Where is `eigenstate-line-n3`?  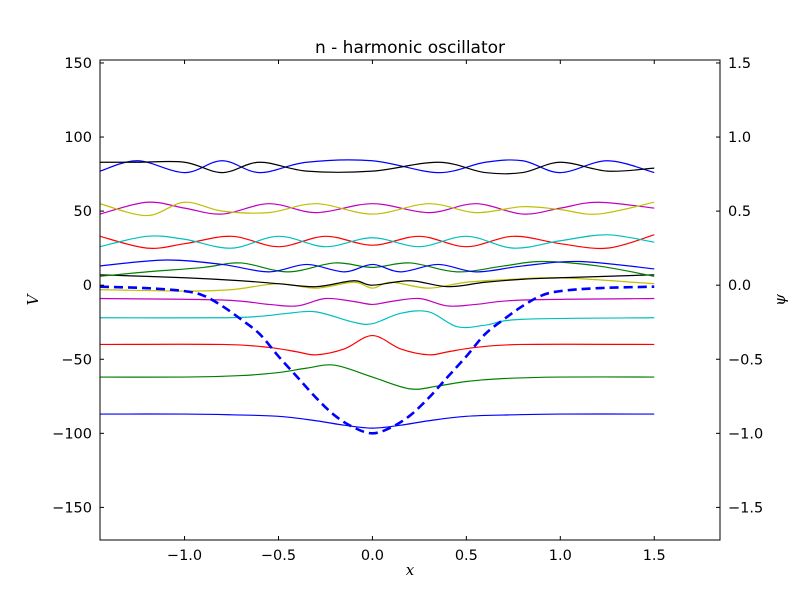
eigenstate-line-n3 is located at coordinates (377, 319).